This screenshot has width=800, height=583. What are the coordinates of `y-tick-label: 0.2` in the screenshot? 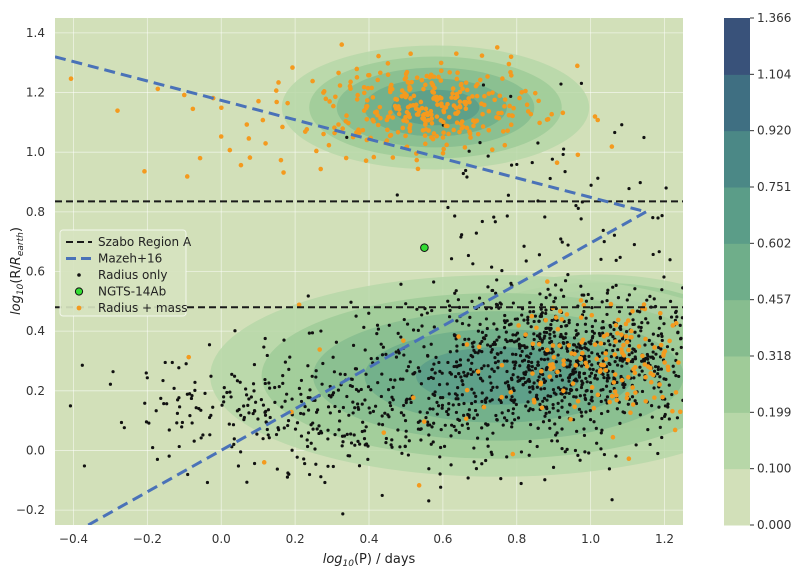 It's located at (35, 391).